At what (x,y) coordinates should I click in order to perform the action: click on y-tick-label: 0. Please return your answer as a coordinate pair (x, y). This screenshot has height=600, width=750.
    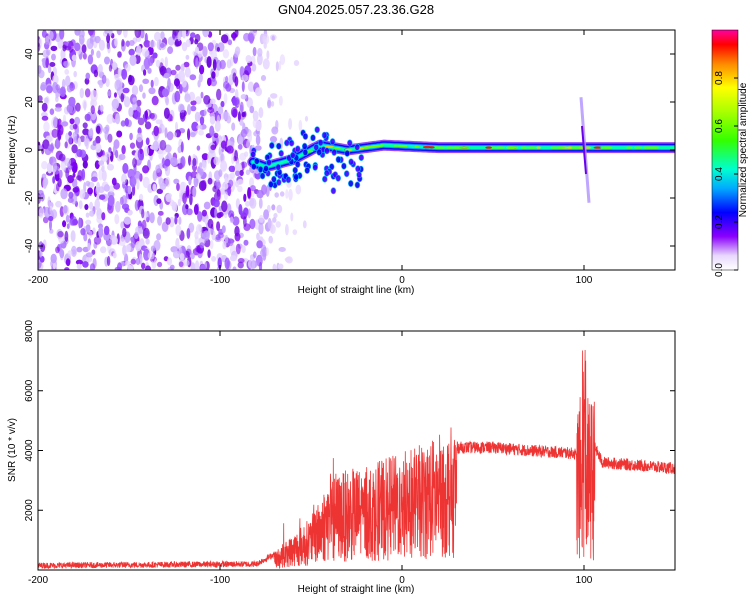
    Looking at the image, I should click on (29, 150).